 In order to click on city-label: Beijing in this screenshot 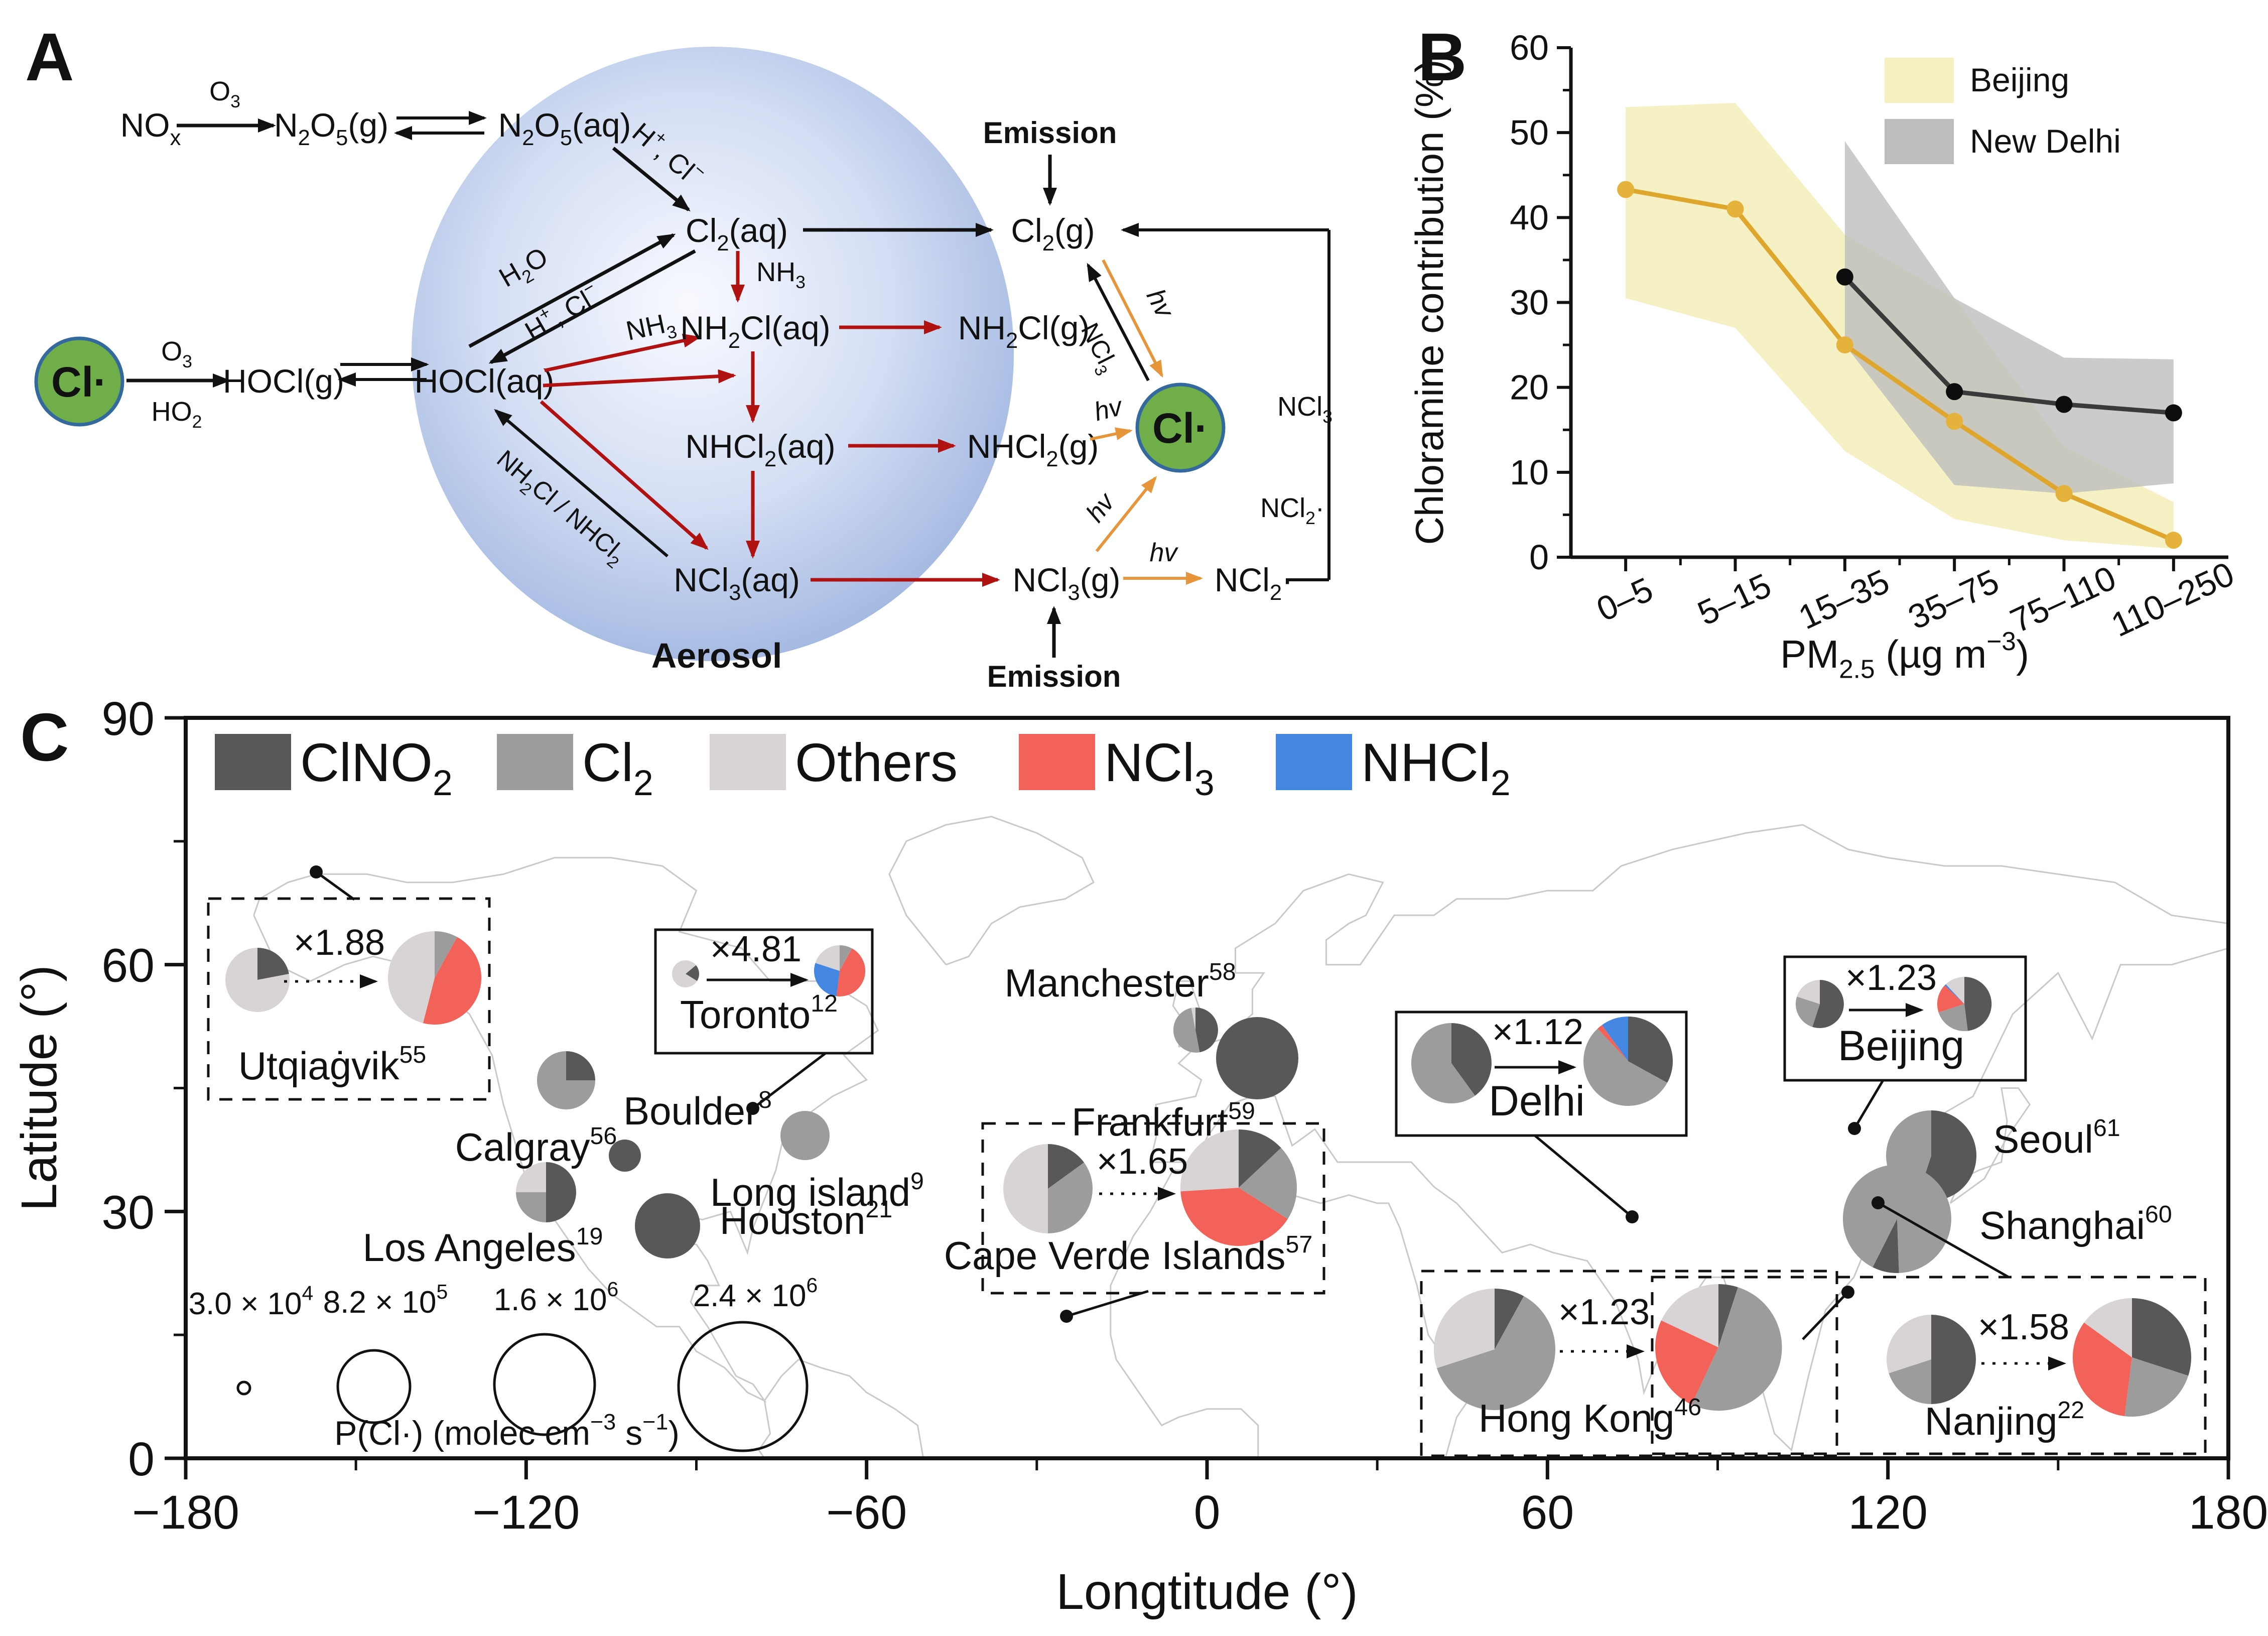, I will do `click(1901, 1045)`.